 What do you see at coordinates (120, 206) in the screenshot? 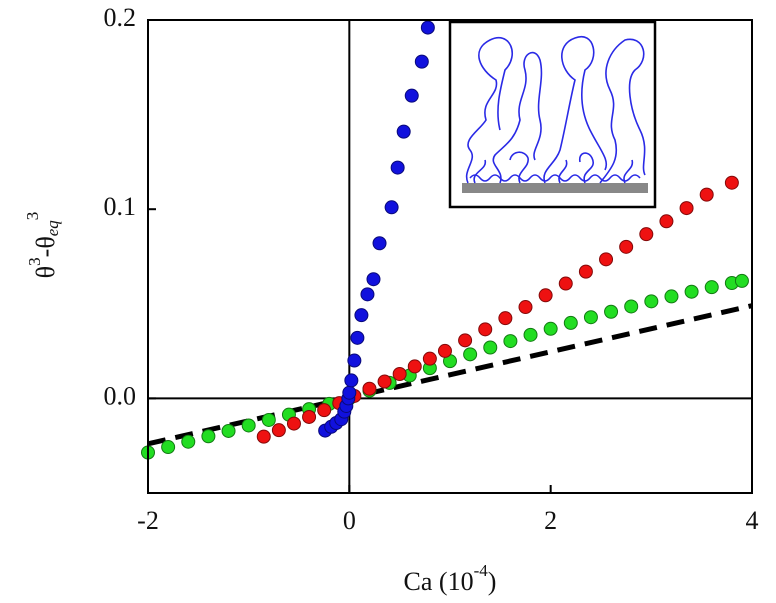
I see `y-tick-label: 0.1` at bounding box center [120, 206].